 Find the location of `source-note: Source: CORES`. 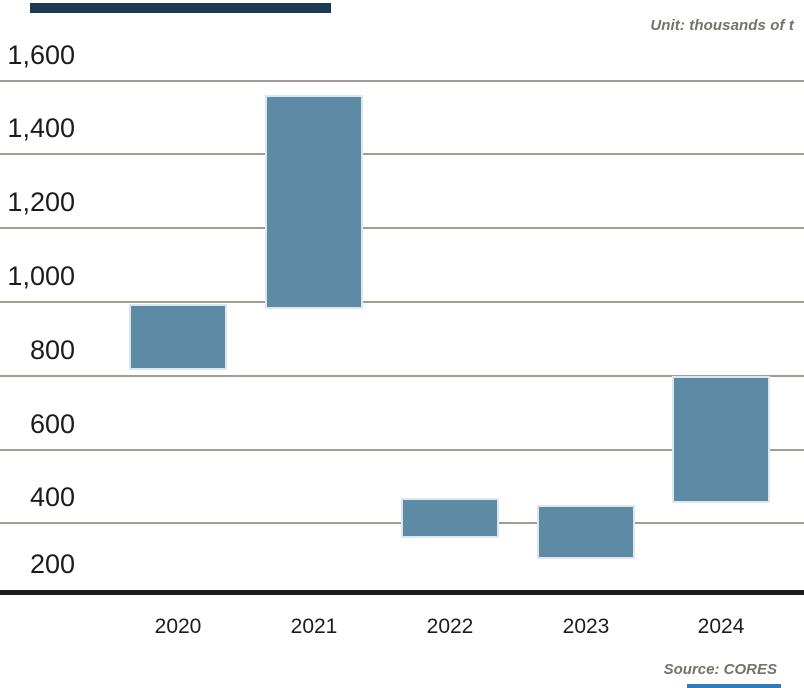

source-note: Source: CORES is located at coordinates (720, 669).